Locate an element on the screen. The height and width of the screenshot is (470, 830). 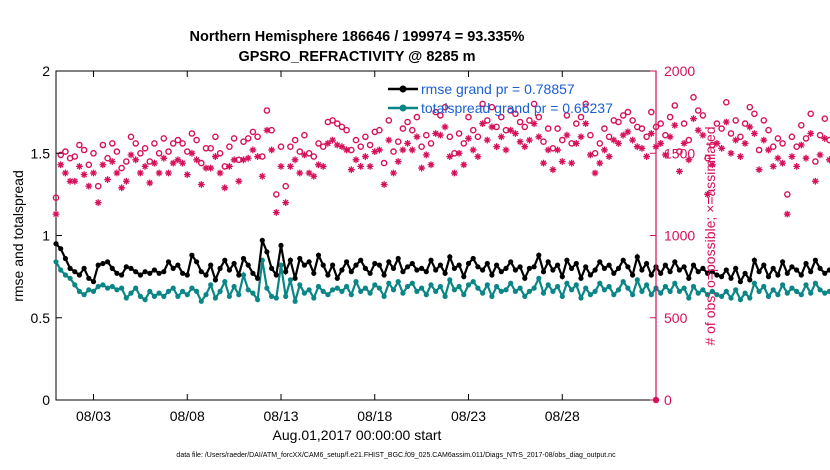
y-left-tick-label: 2 is located at coordinates (46, 71).